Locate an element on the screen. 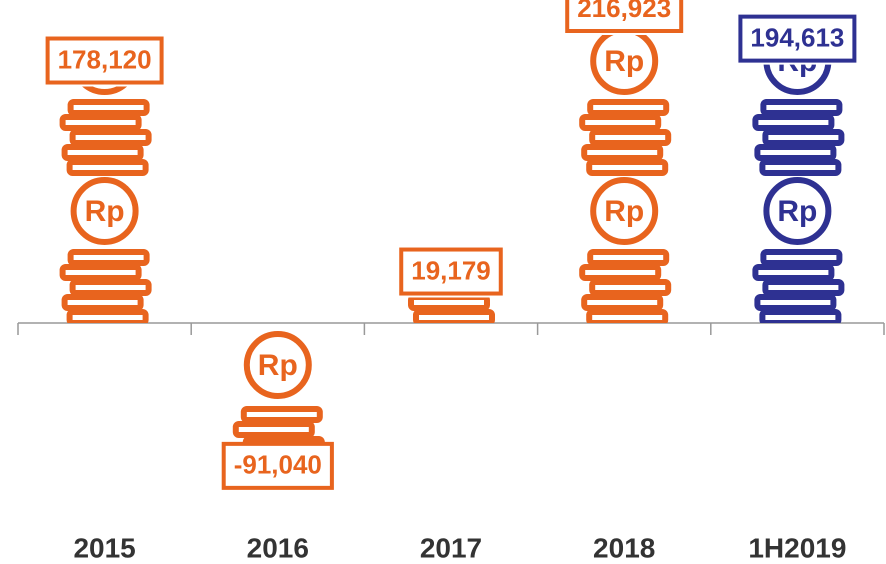 The height and width of the screenshot is (564, 886). value-label: 216,923 is located at coordinates (624, 11).